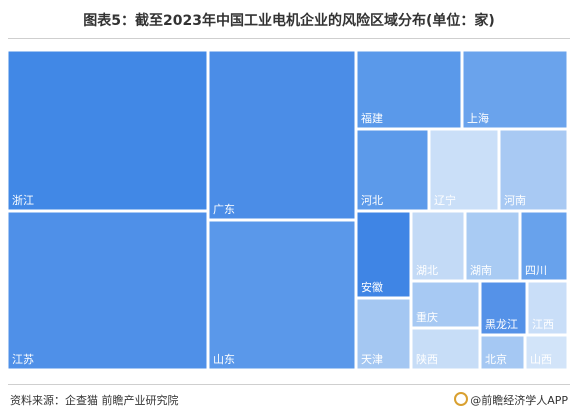 The width and height of the screenshot is (578, 419). Describe the element at coordinates (478, 118) in the screenshot. I see `treemap-label: 上海` at that location.